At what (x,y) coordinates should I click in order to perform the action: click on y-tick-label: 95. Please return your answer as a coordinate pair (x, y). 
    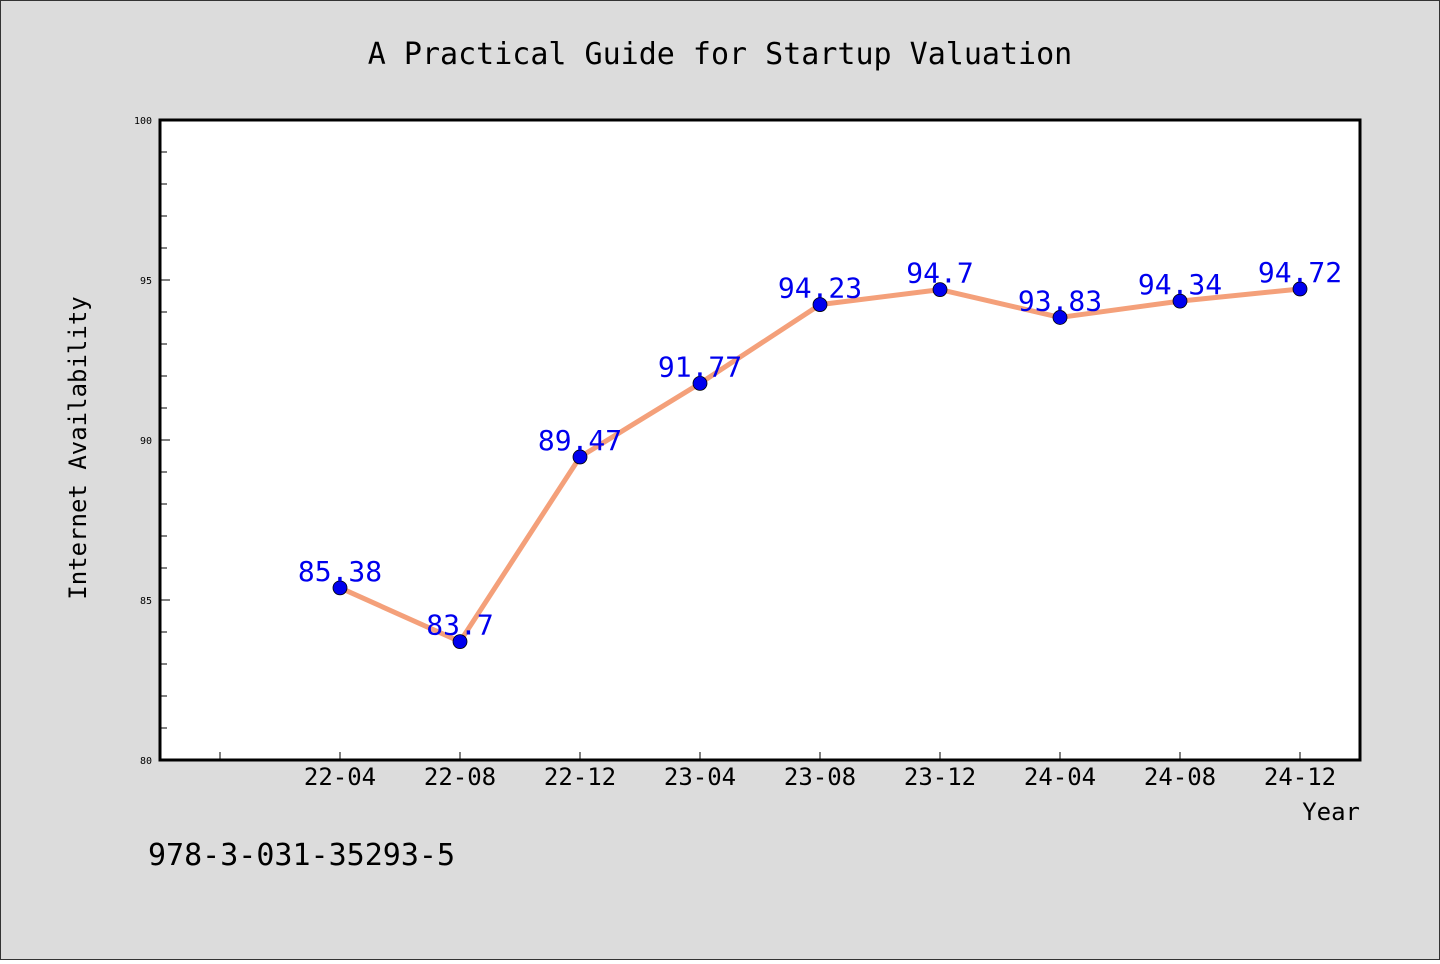
    Looking at the image, I should click on (146, 281).